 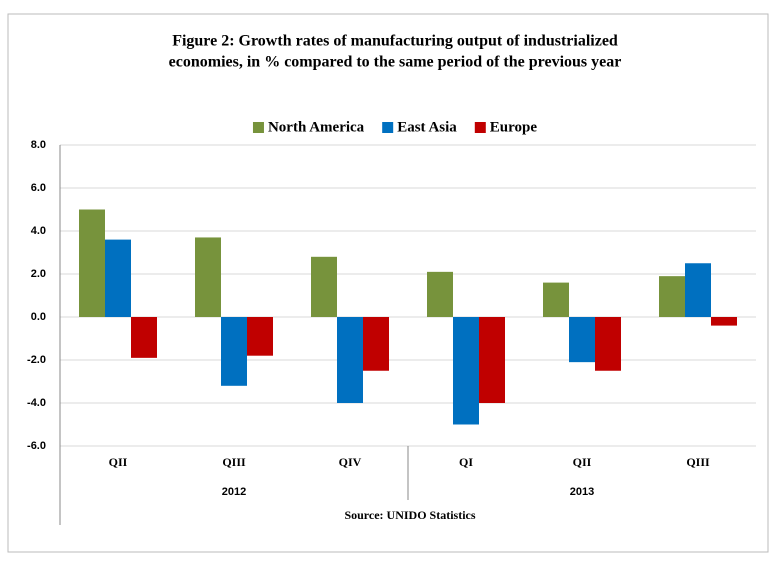 I want to click on x-tick-label: QIV, so click(x=350, y=462).